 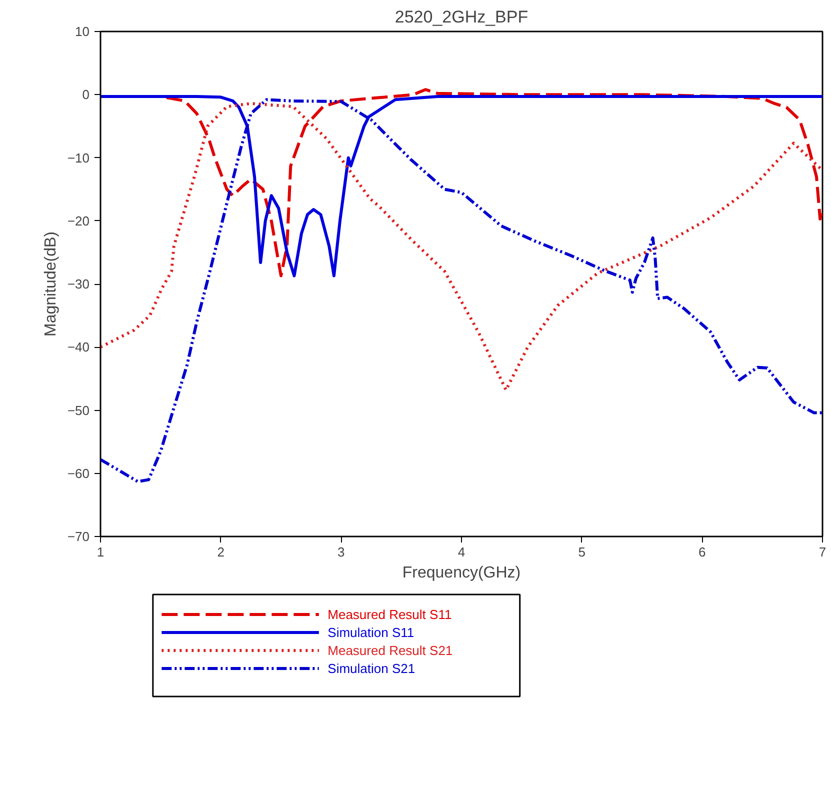 What do you see at coordinates (78, 410) in the screenshot?
I see `y-tick-label: −50` at bounding box center [78, 410].